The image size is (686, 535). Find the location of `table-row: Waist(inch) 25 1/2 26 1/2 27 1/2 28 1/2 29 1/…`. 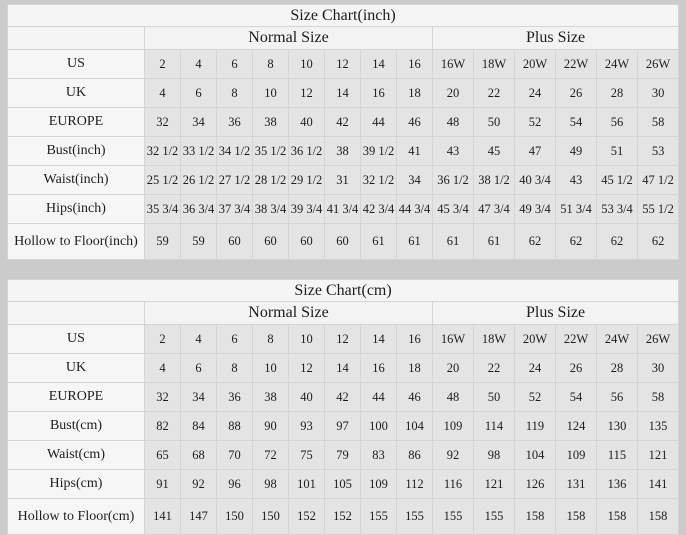

table-row: Waist(inch) 25 1/2 26 1/2 27 1/2 28 1/2 29 1/… is located at coordinates (343, 180).